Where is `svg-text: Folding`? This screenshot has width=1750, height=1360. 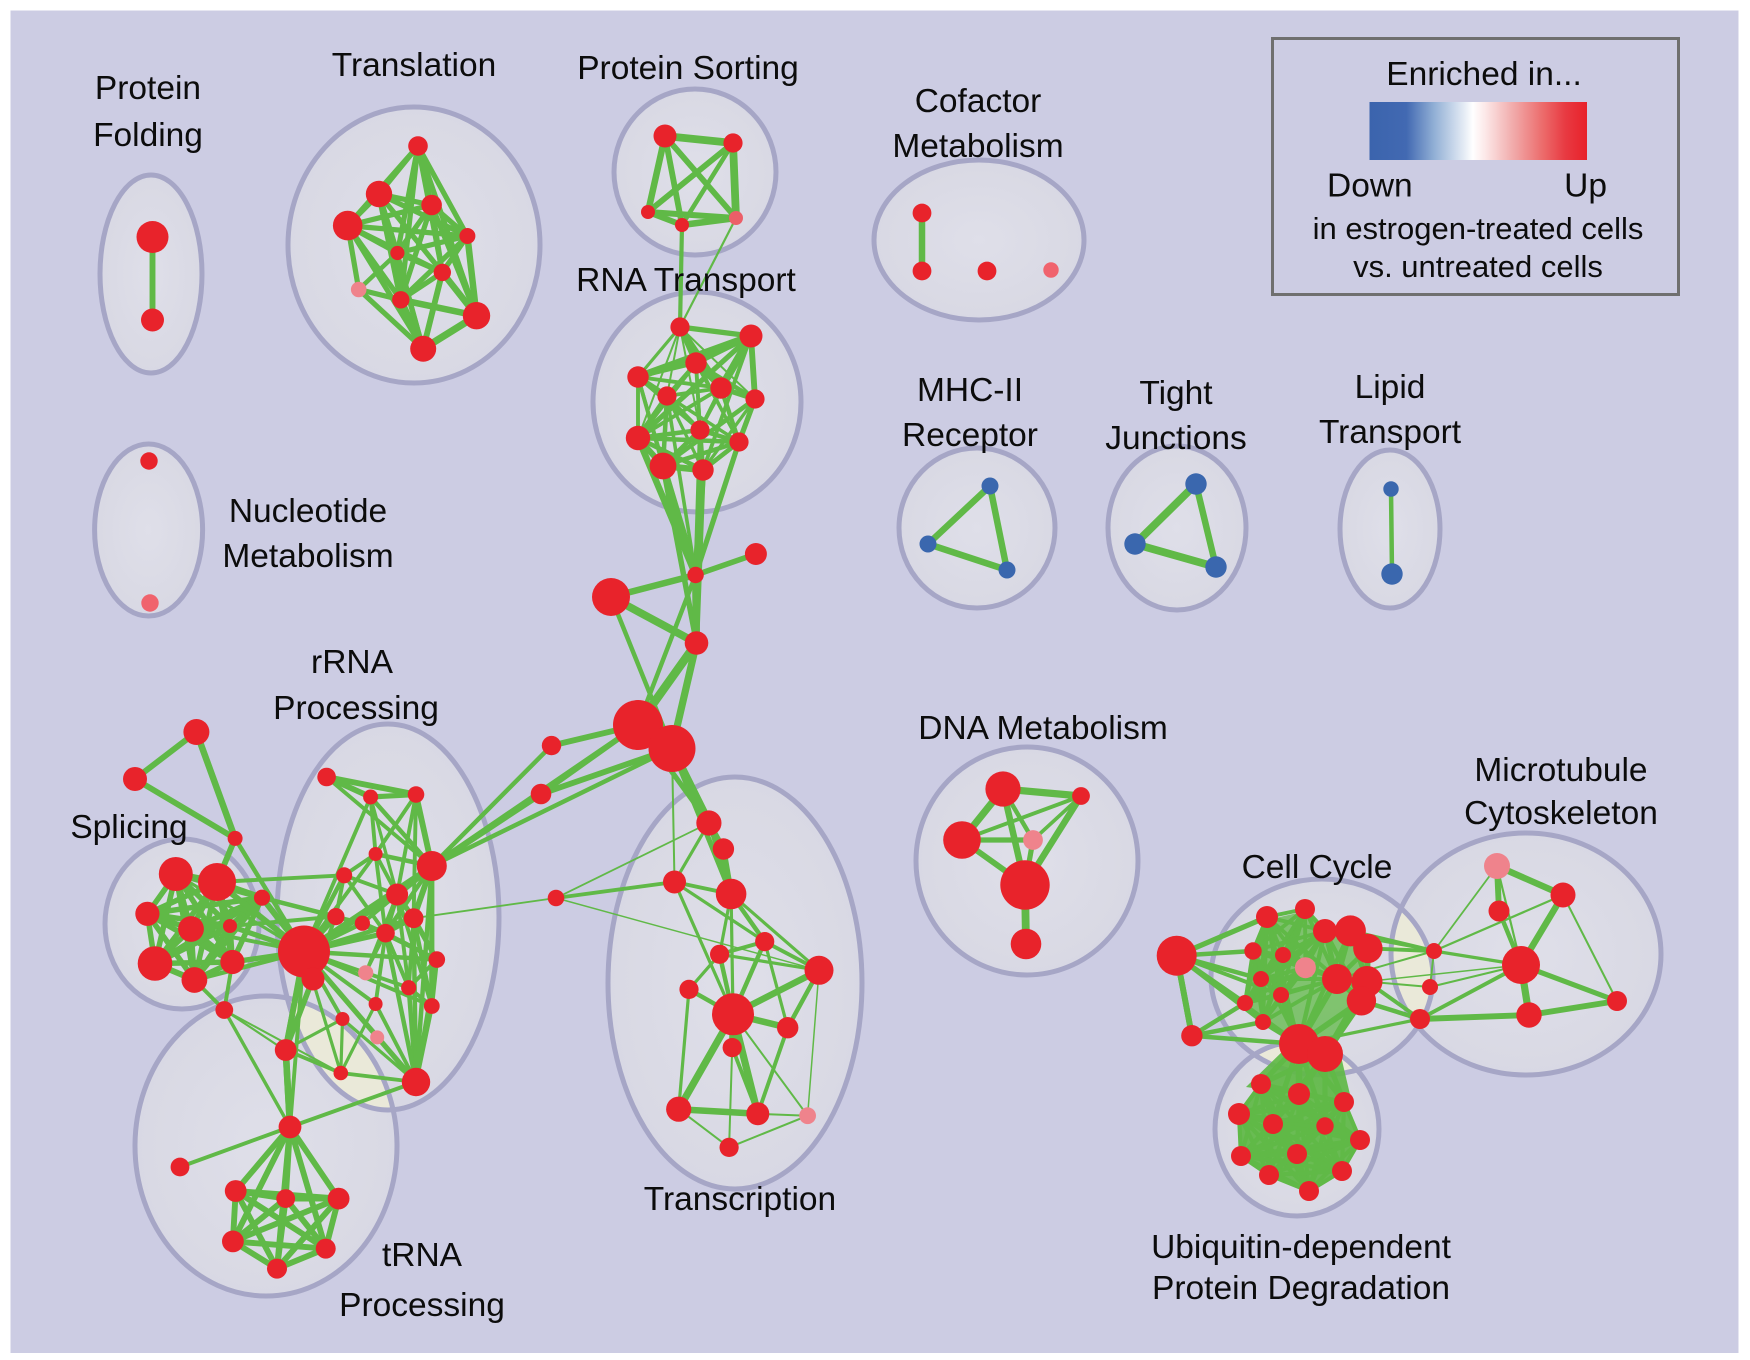 svg-text: Folding is located at coordinates (148, 135).